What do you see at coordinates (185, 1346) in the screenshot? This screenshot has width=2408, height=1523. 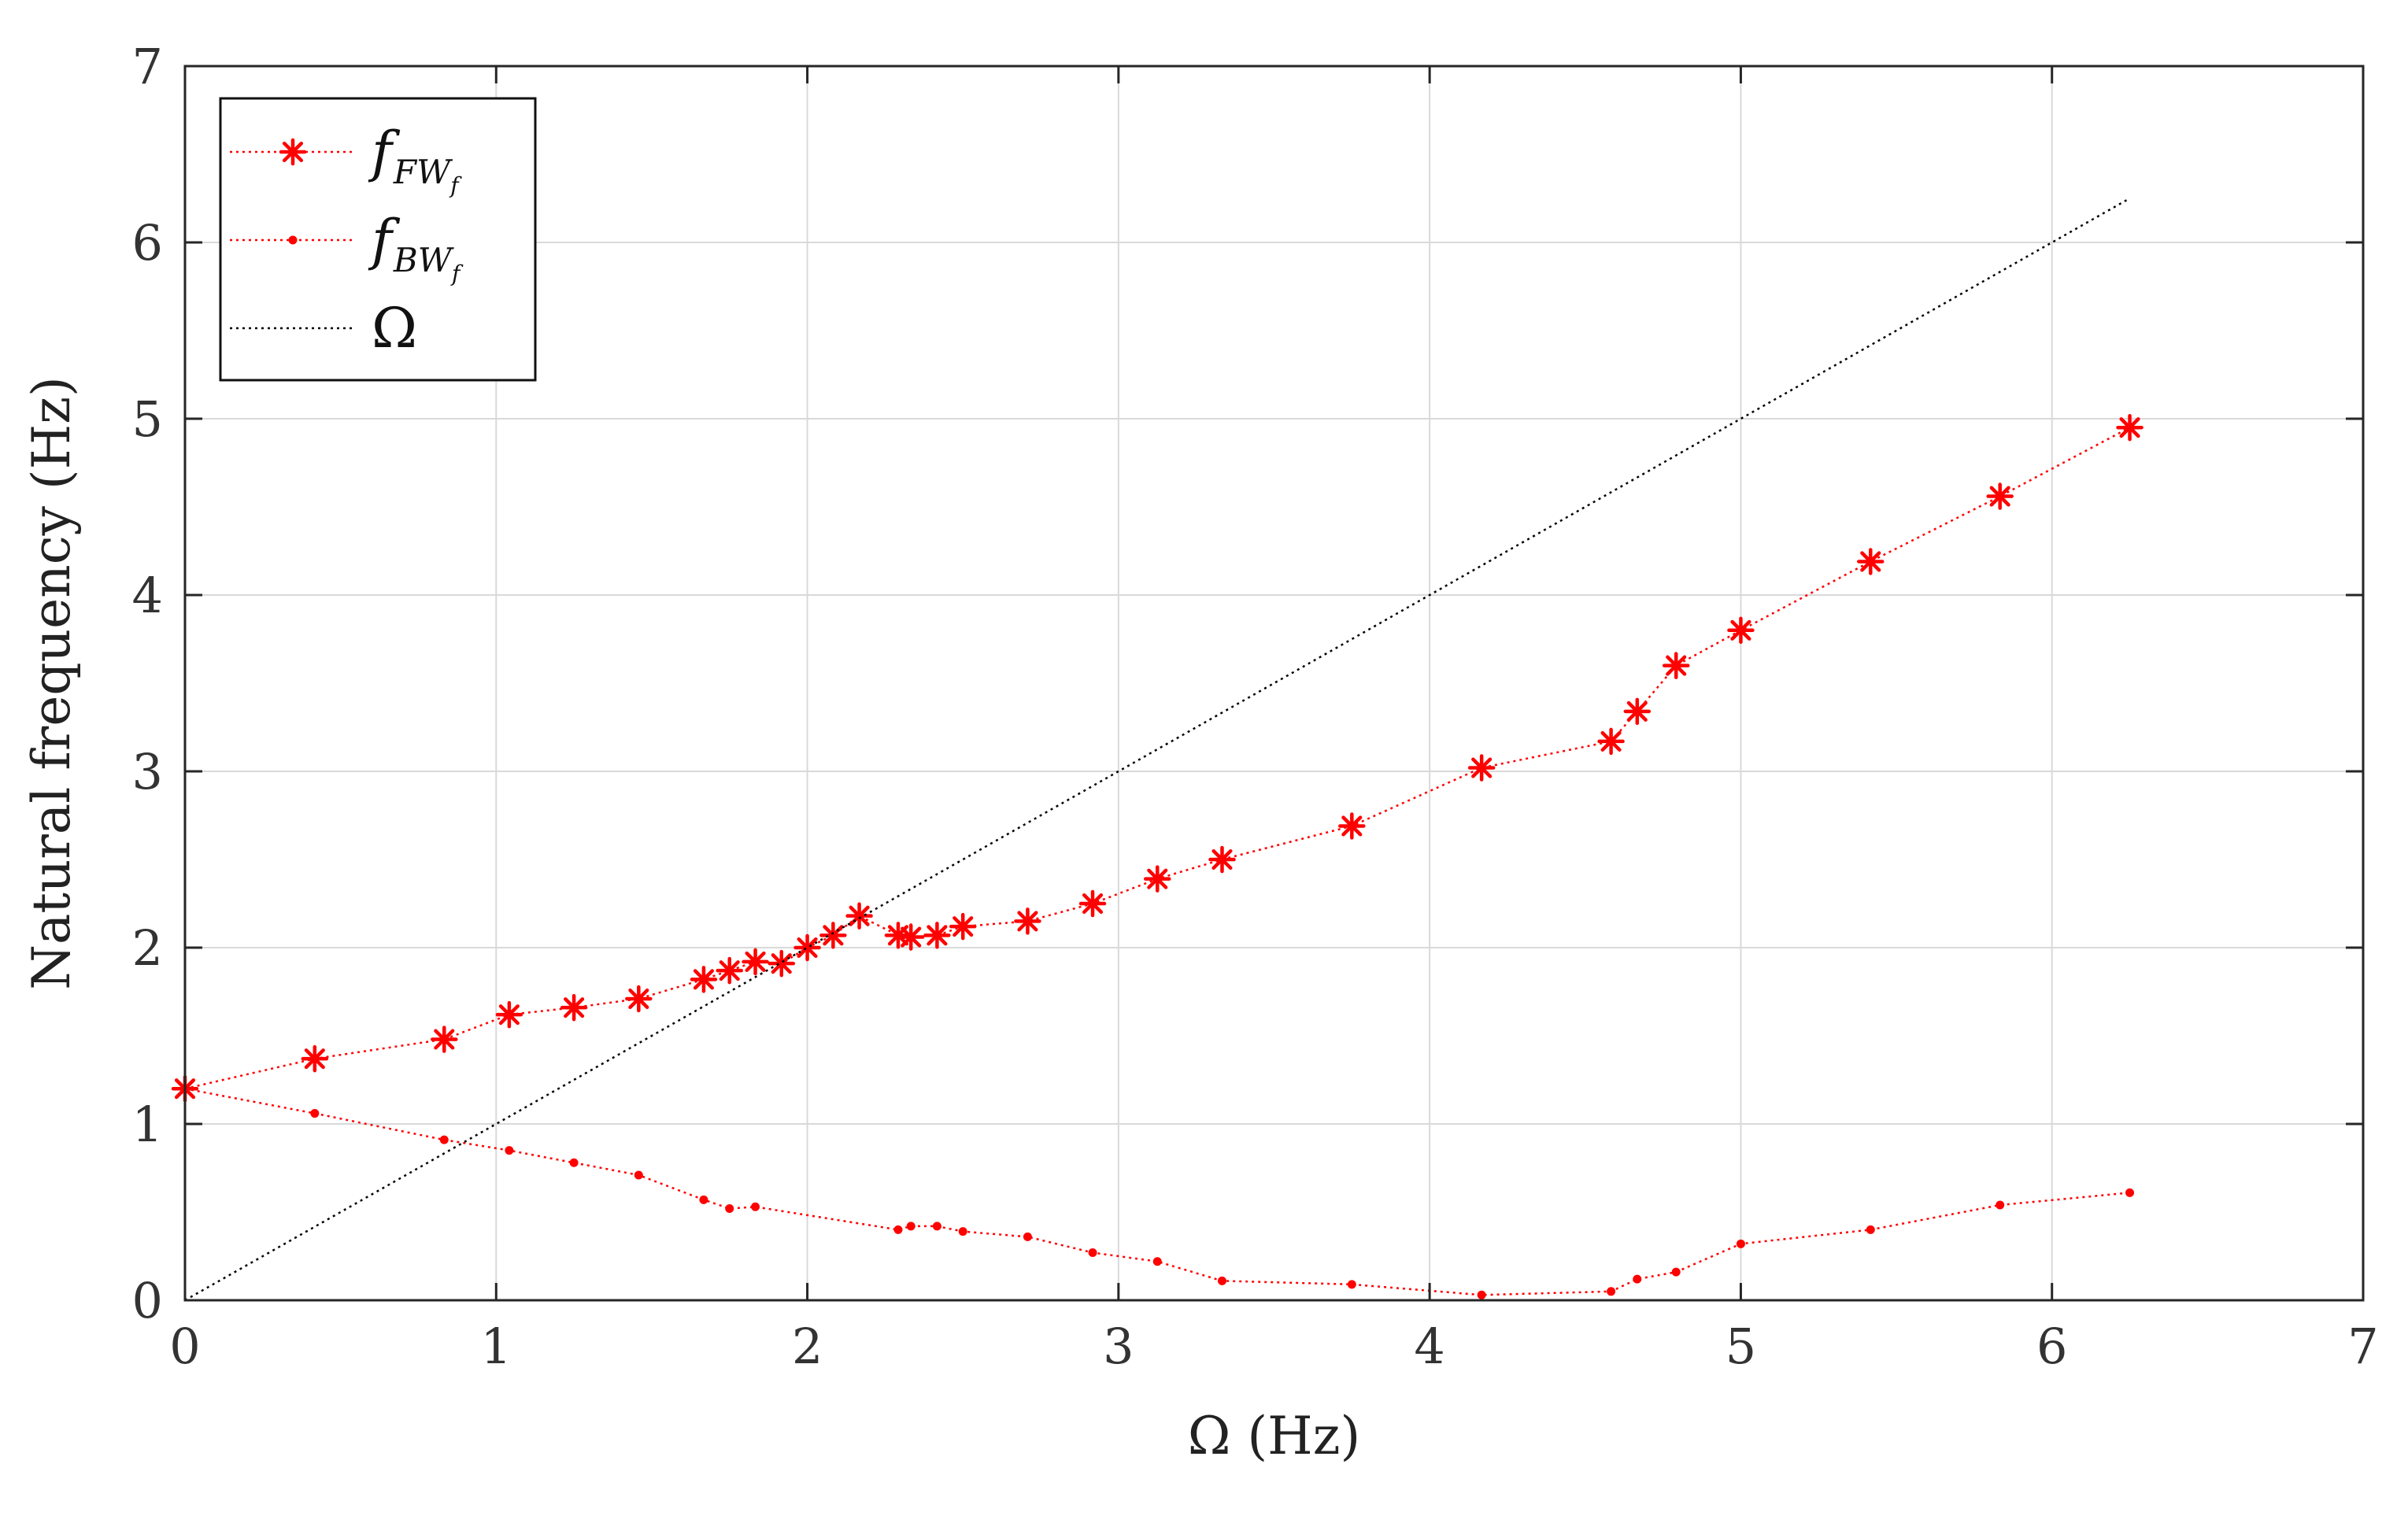 I see `x-tick-label: 0` at bounding box center [185, 1346].